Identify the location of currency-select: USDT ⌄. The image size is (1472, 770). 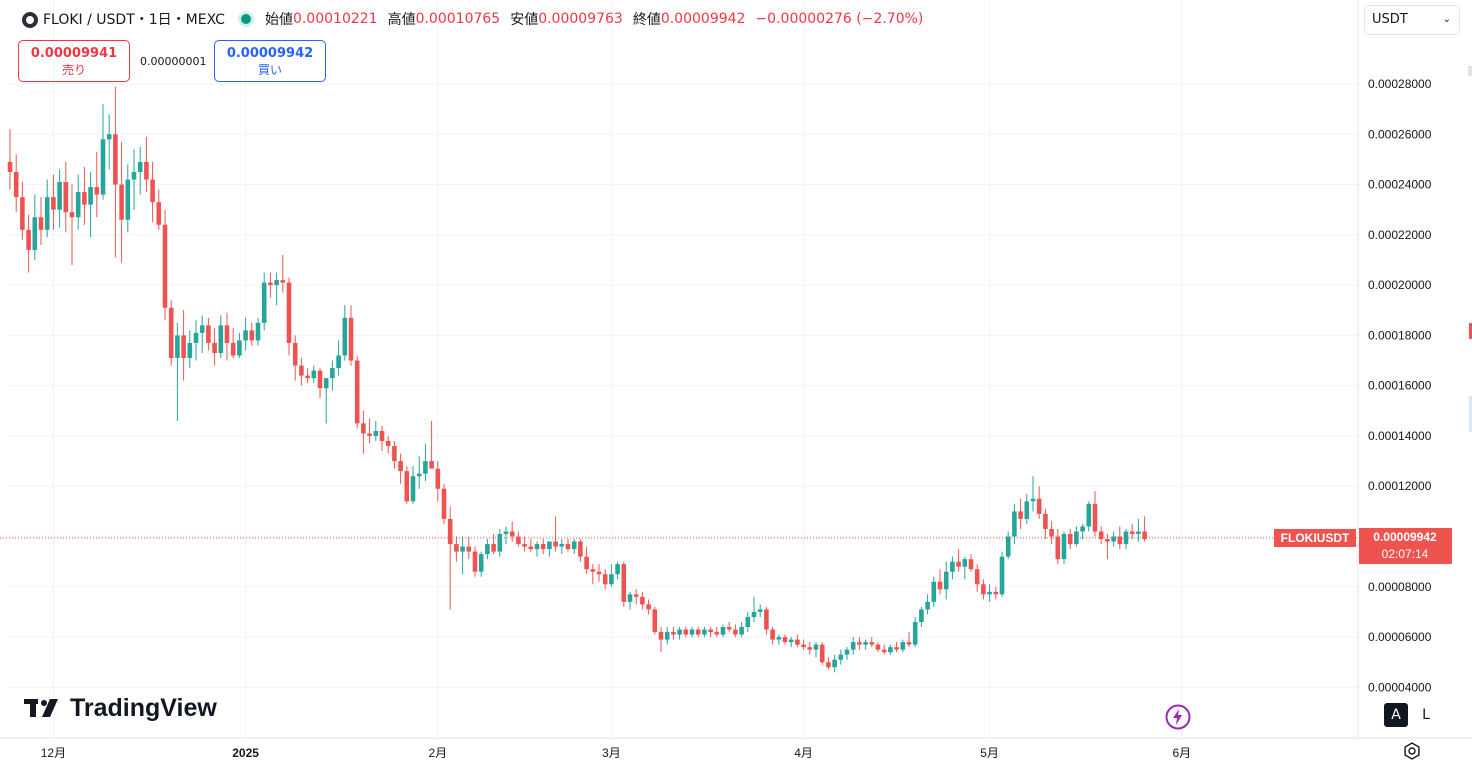
(1412, 20).